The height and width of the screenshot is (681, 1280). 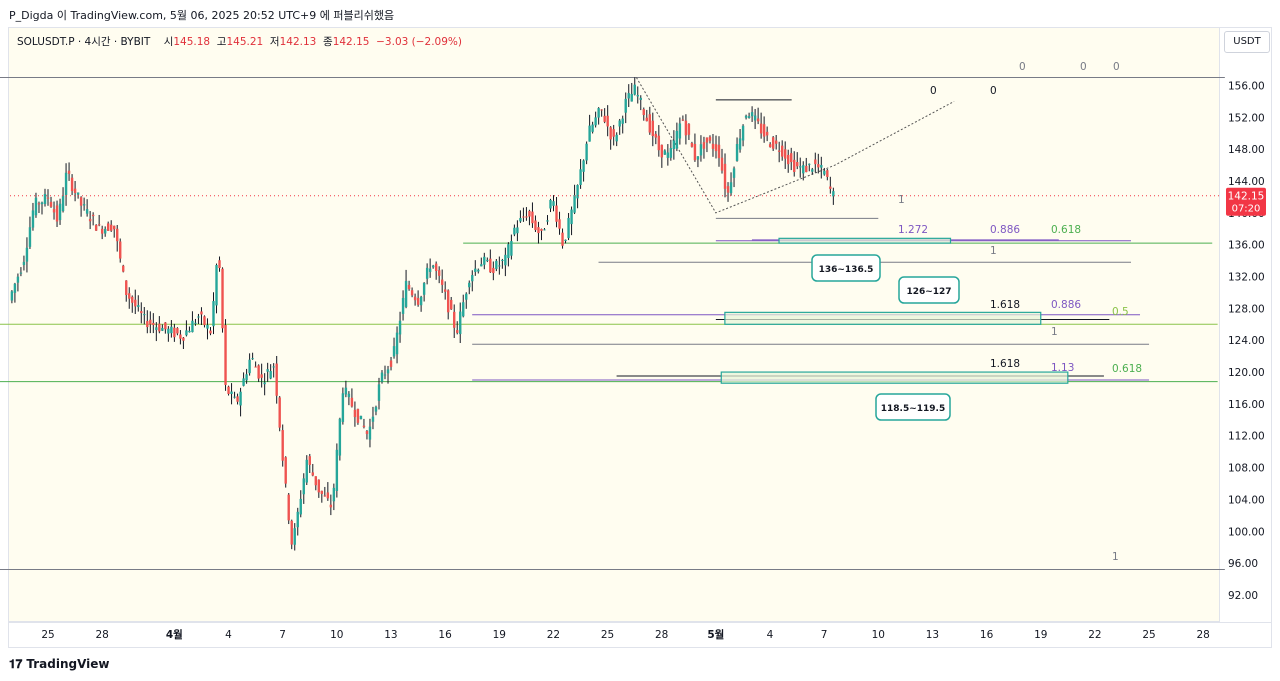 What do you see at coordinates (1062, 368) in the screenshot?
I see `fib-level-label: 1.13` at bounding box center [1062, 368].